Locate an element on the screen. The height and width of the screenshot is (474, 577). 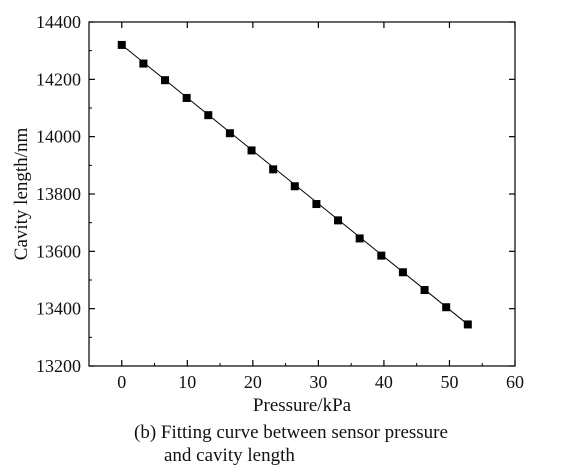
y-tick-label: 13400 is located at coordinates (58, 309).